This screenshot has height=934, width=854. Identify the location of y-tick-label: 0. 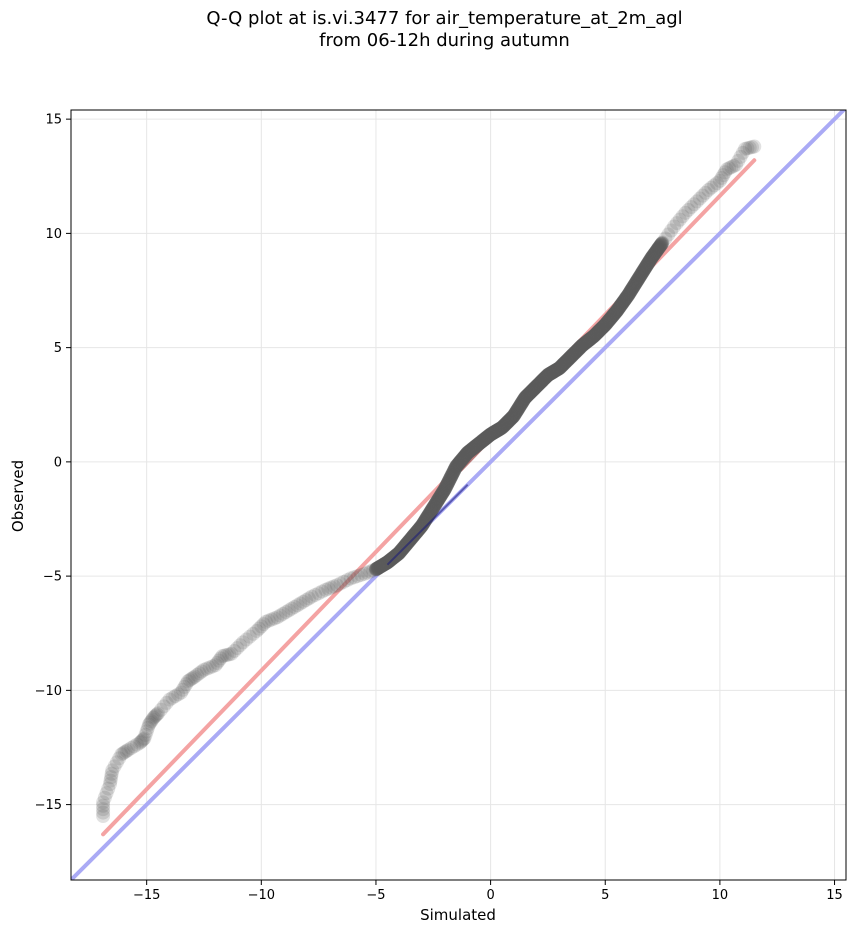
(58, 462).